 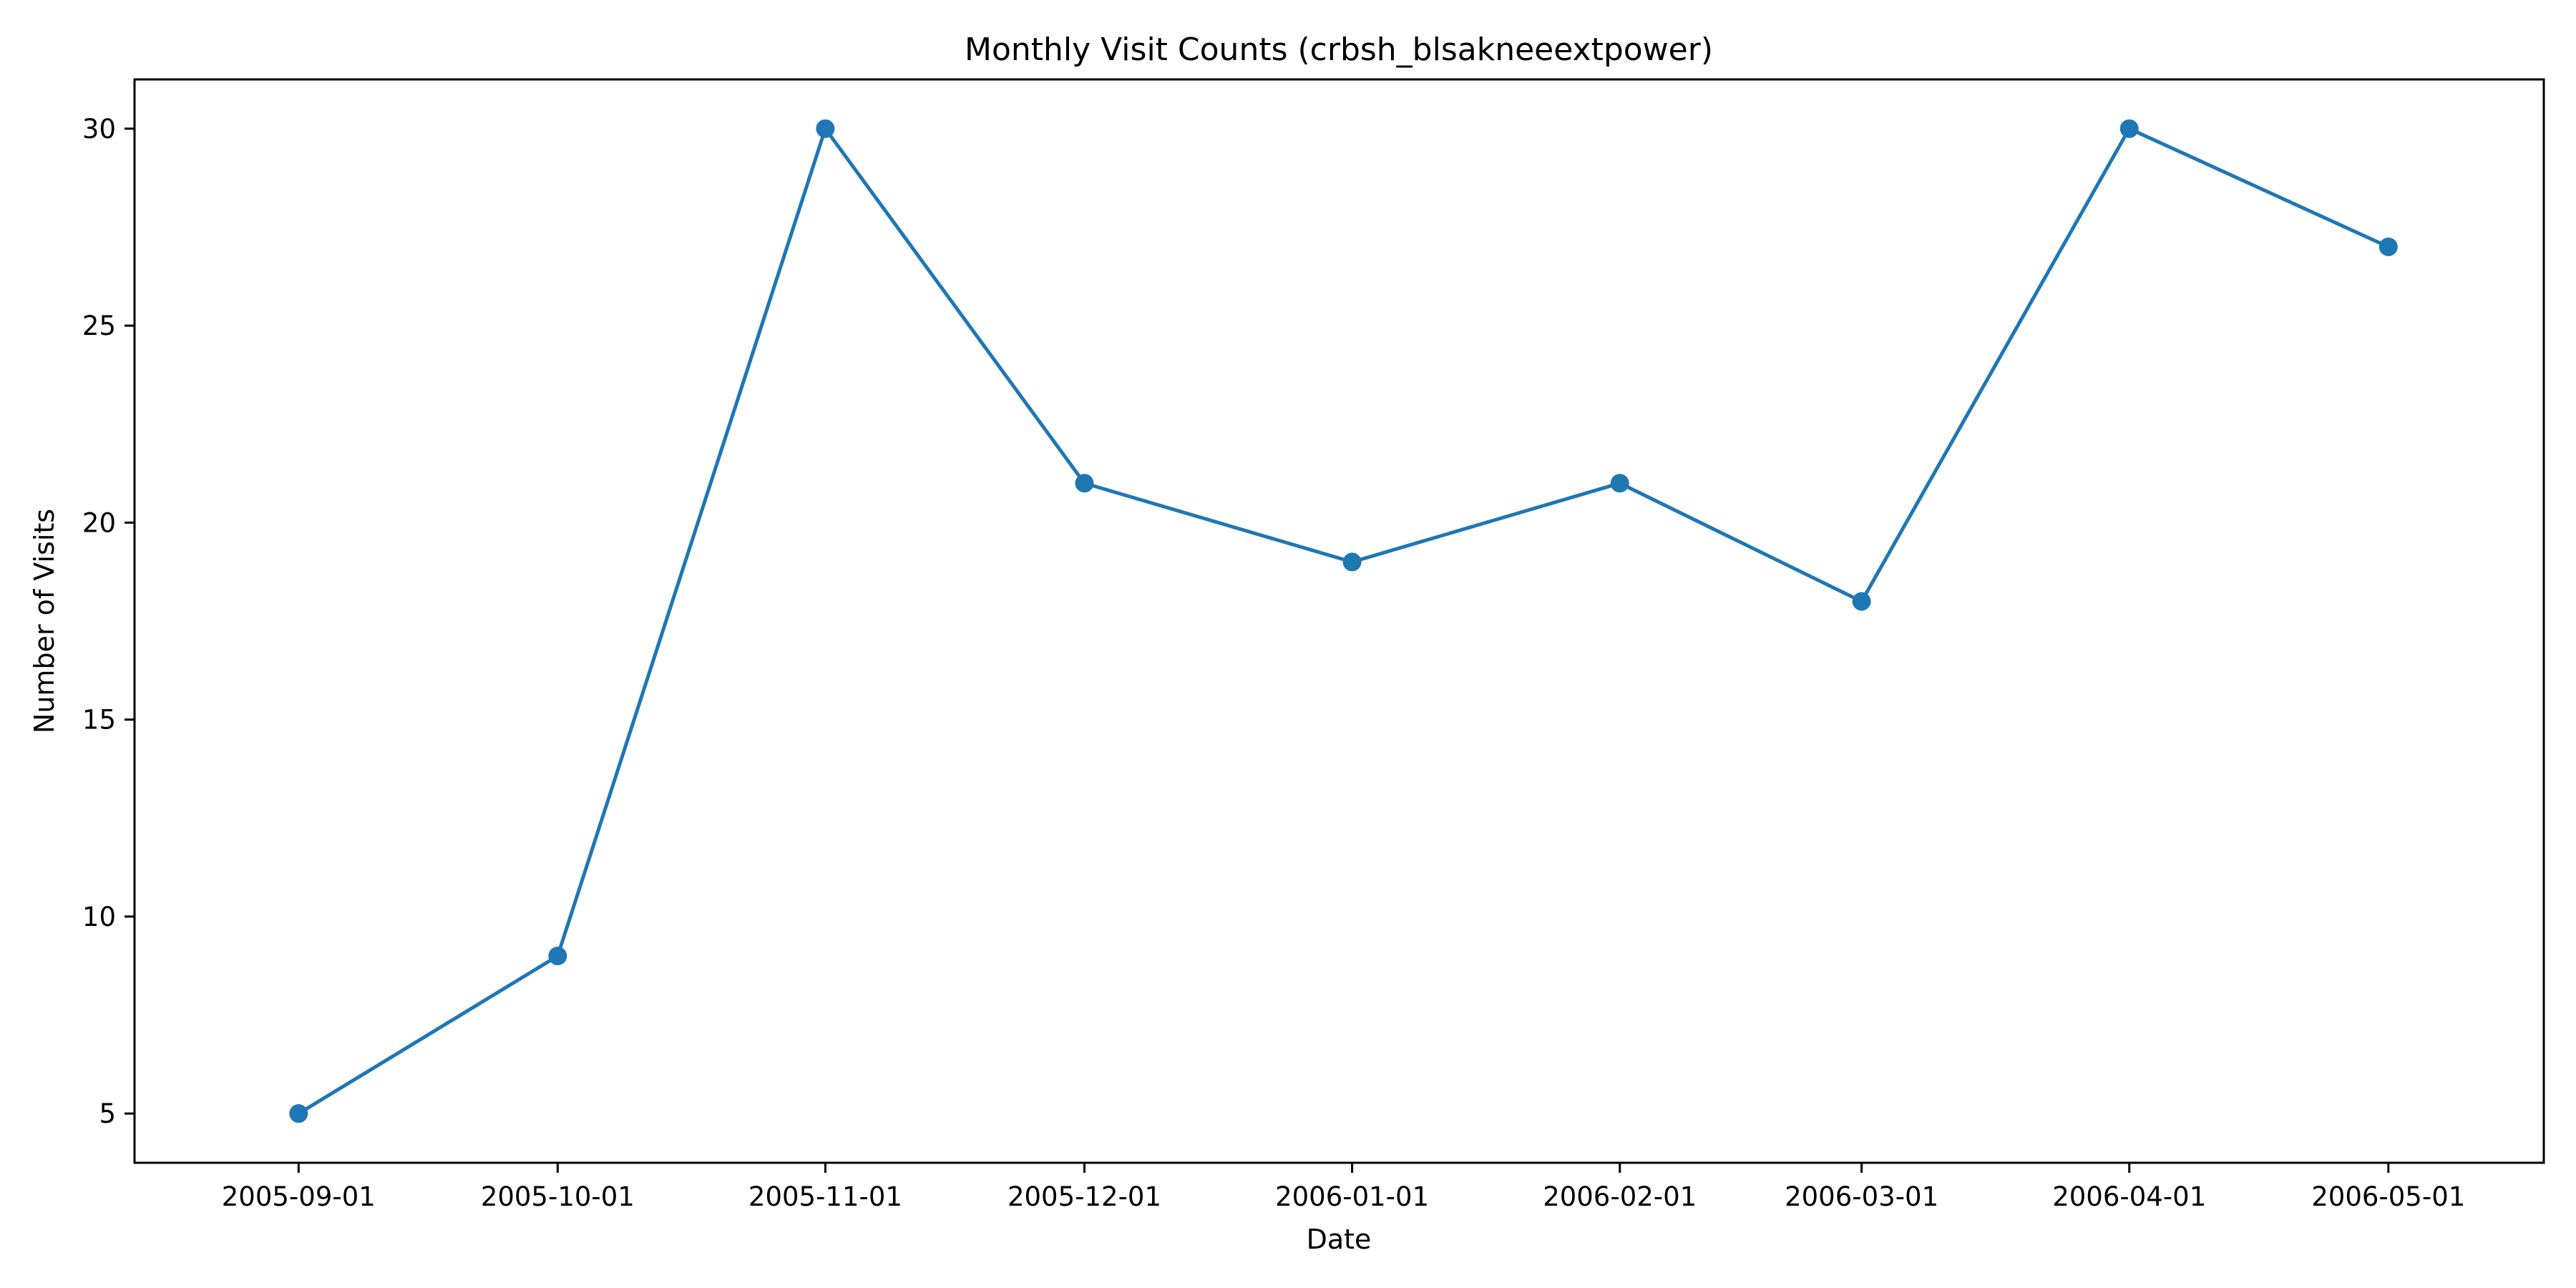 What do you see at coordinates (1620, 1196) in the screenshot?
I see `x-tick-label: 2006-02-01` at bounding box center [1620, 1196].